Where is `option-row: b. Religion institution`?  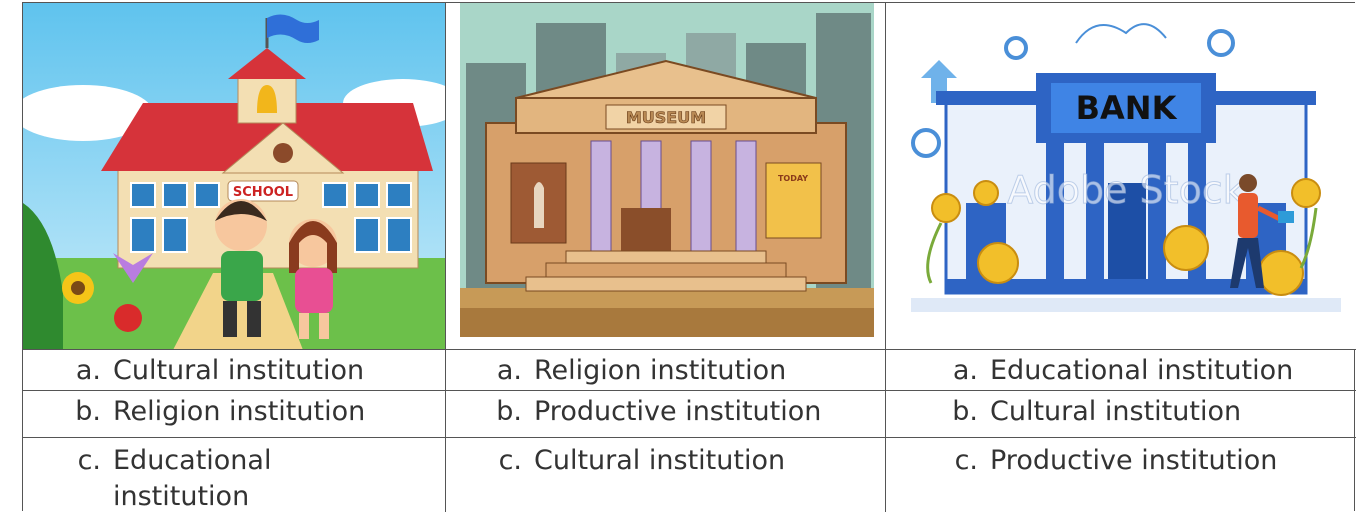 option-row: b. Religion institution is located at coordinates (234, 414).